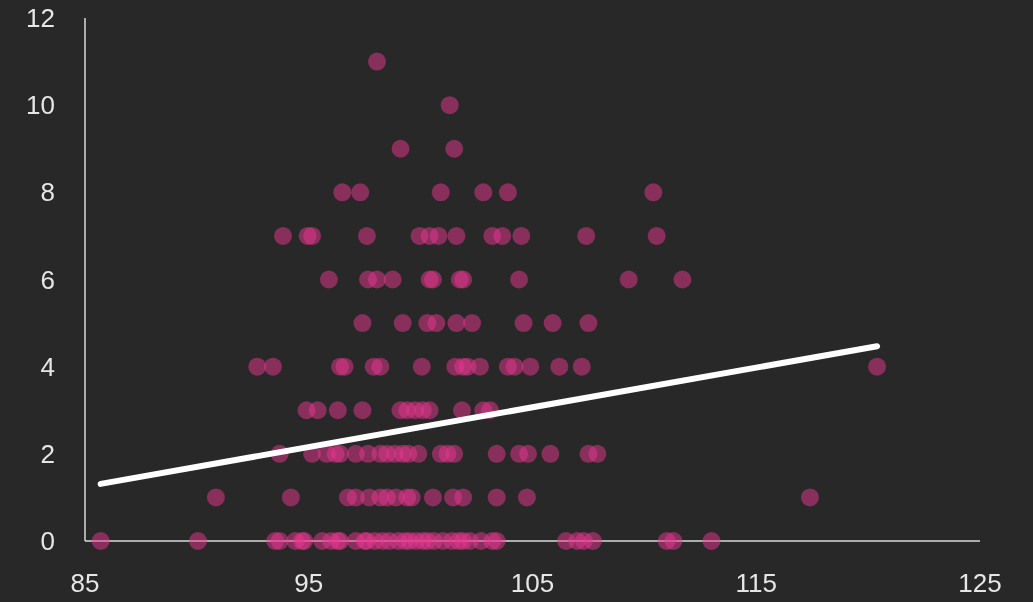 The image size is (1033, 602). What do you see at coordinates (47, 541) in the screenshot?
I see `y-tick-label: 0` at bounding box center [47, 541].